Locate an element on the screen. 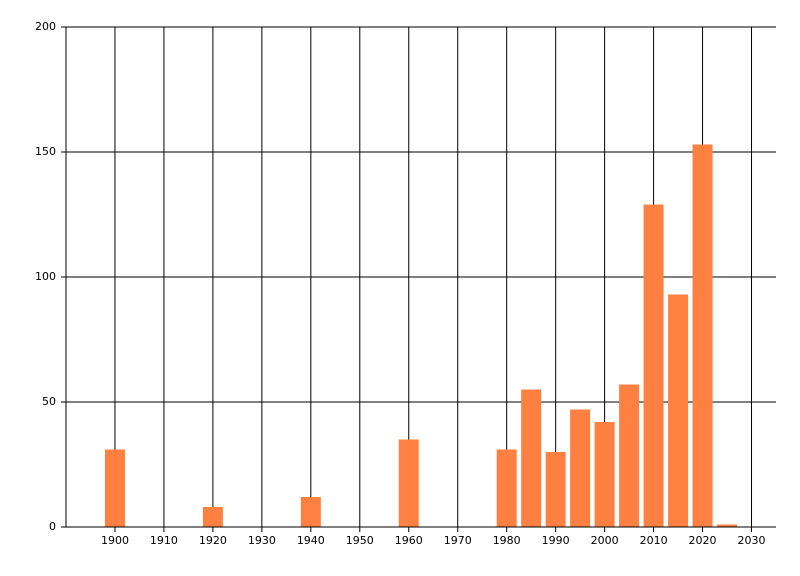  x-tick-label: 2030 is located at coordinates (752, 540).